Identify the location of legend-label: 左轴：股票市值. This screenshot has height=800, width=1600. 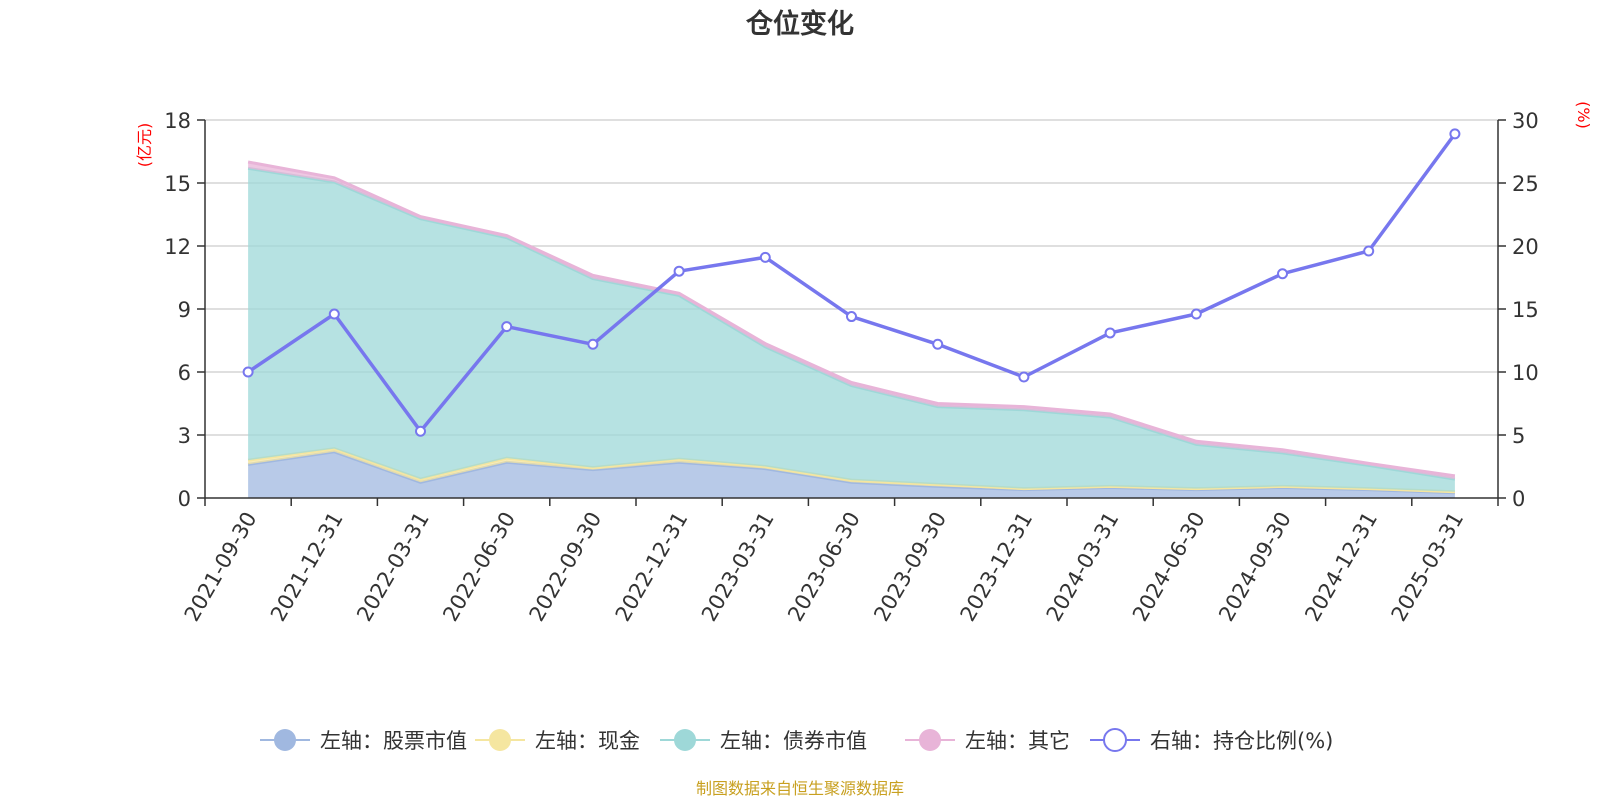
(393, 741).